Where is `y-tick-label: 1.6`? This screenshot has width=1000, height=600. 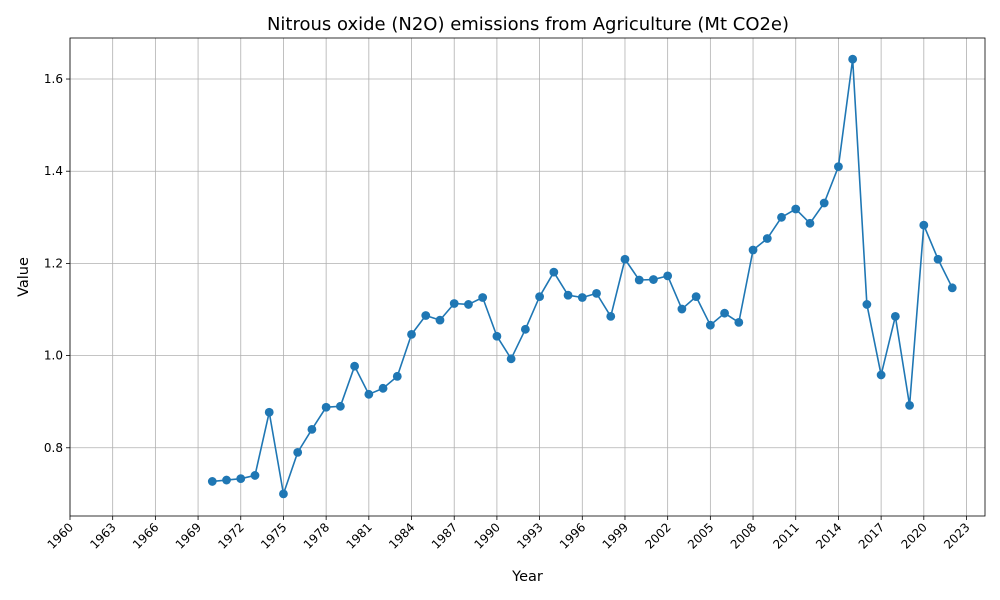 y-tick-label: 1.6 is located at coordinates (53, 79).